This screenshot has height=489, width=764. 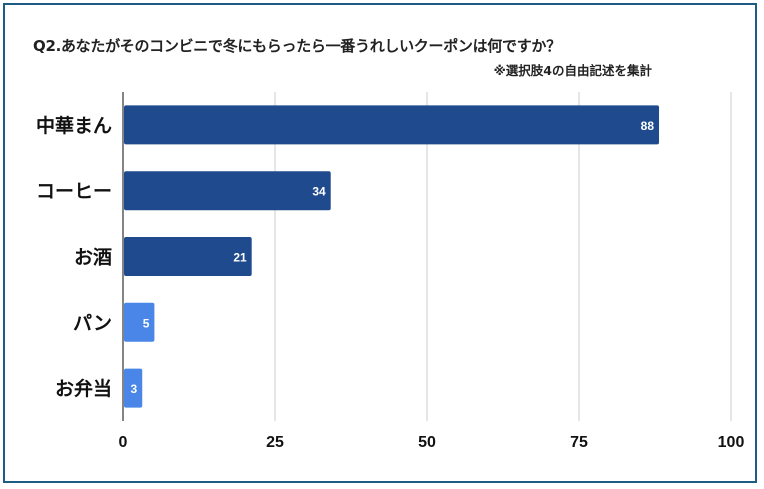 I want to click on x-tick-label-0: 0, so click(x=123, y=442).